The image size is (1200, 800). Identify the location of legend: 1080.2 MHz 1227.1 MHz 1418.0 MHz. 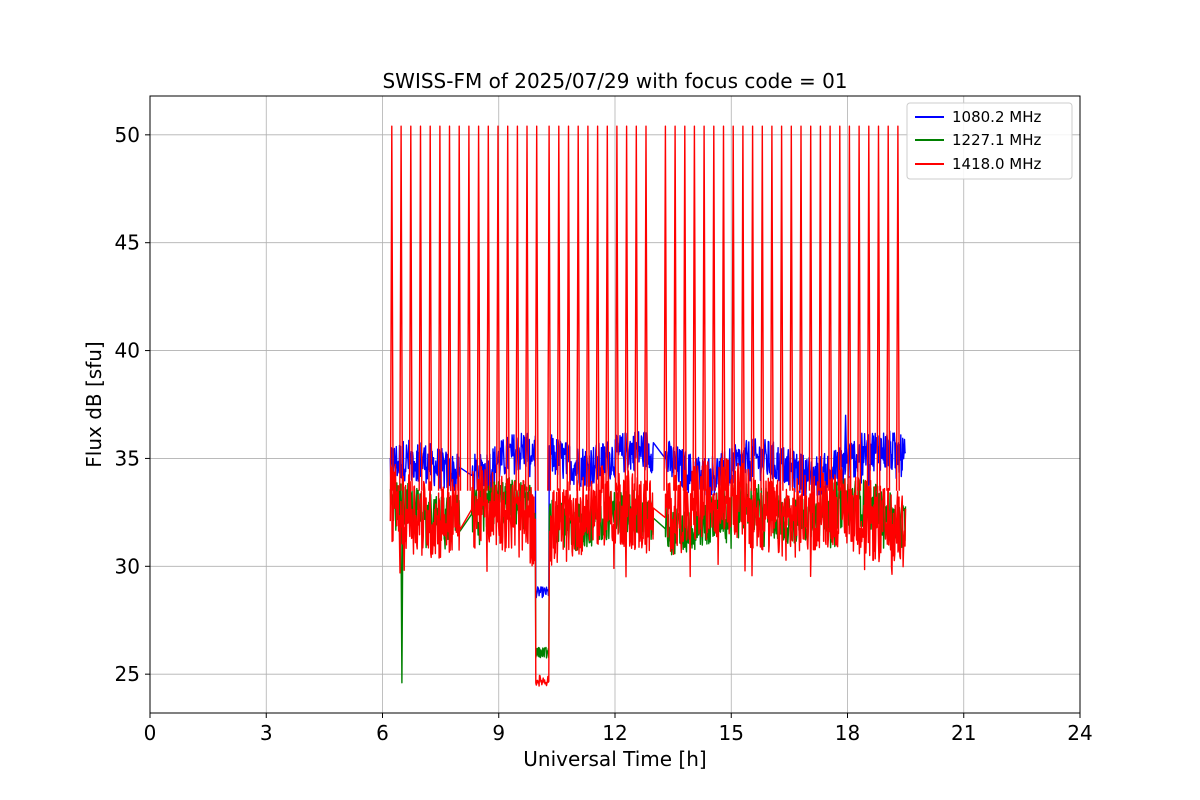
(989, 141).